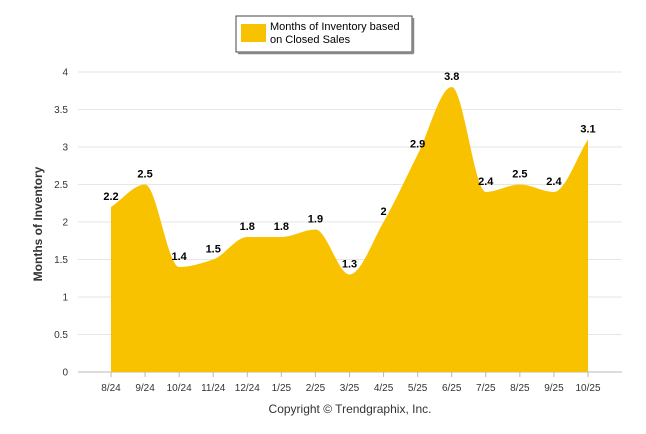 This screenshot has width=646, height=434. I want to click on x-tick-label: 10/25, so click(587, 388).